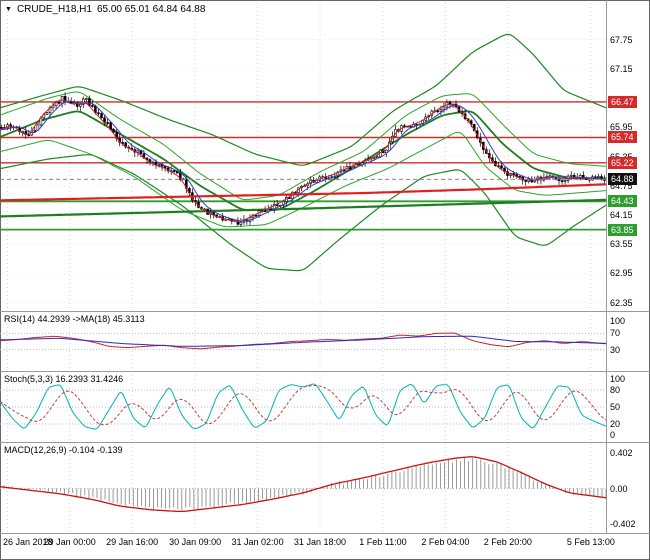 The image size is (650, 560). What do you see at coordinates (615, 390) in the screenshot?
I see `stoch-scale-label: 80` at bounding box center [615, 390].